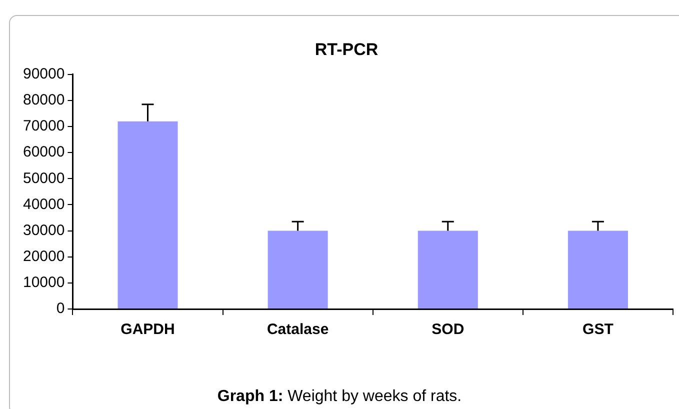 The image size is (679, 409). Describe the element at coordinates (43, 283) in the screenshot. I see `y-tick-label: 10000` at that location.